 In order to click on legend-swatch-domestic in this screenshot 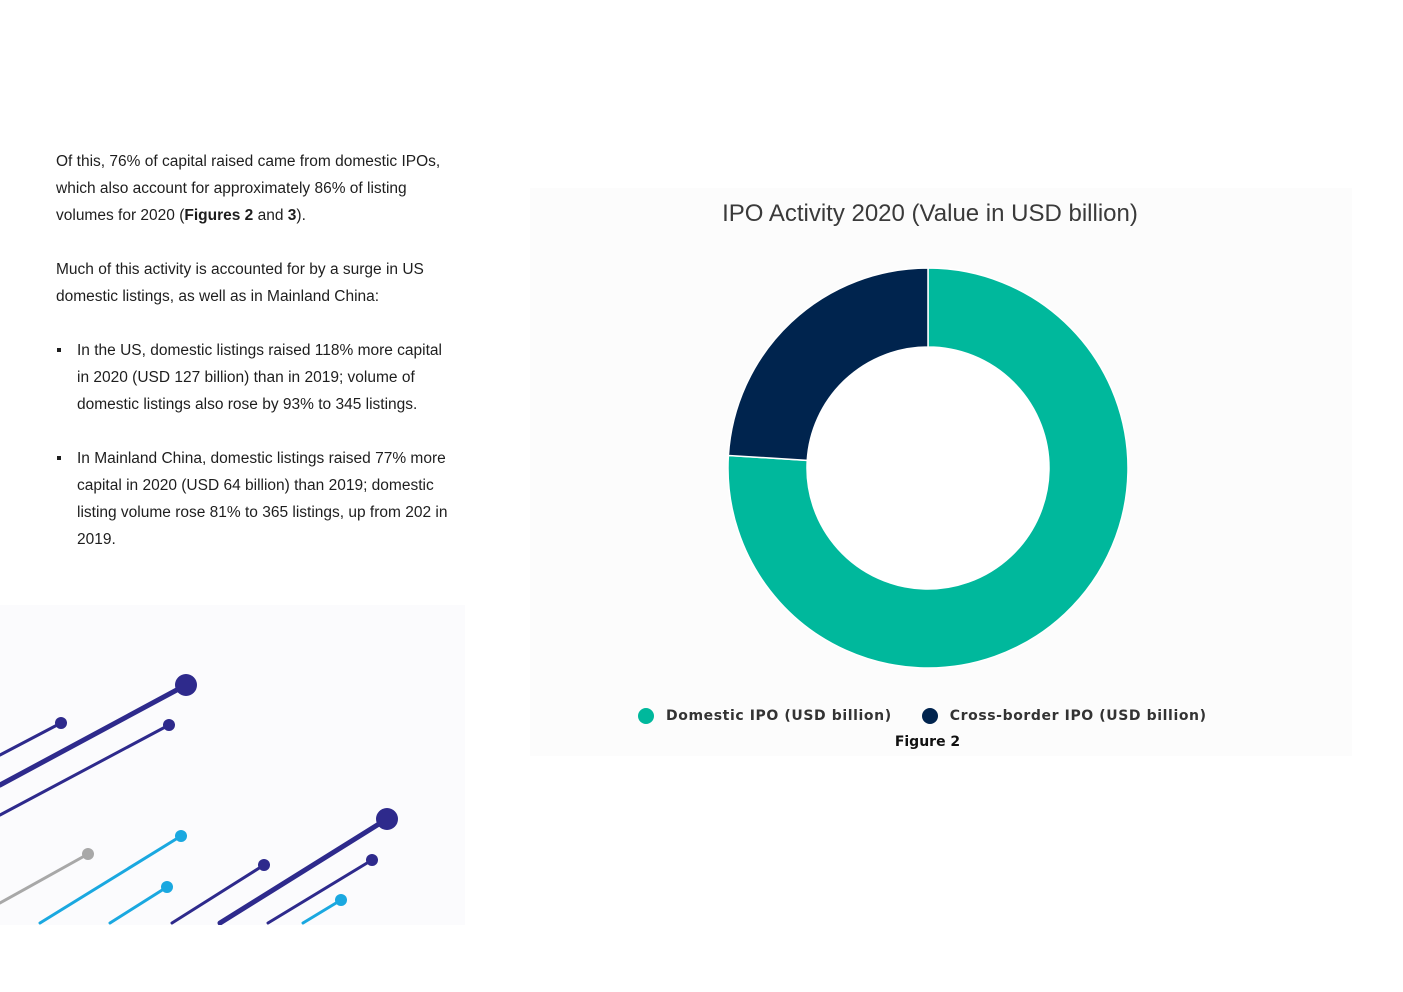, I will do `click(646, 716)`.